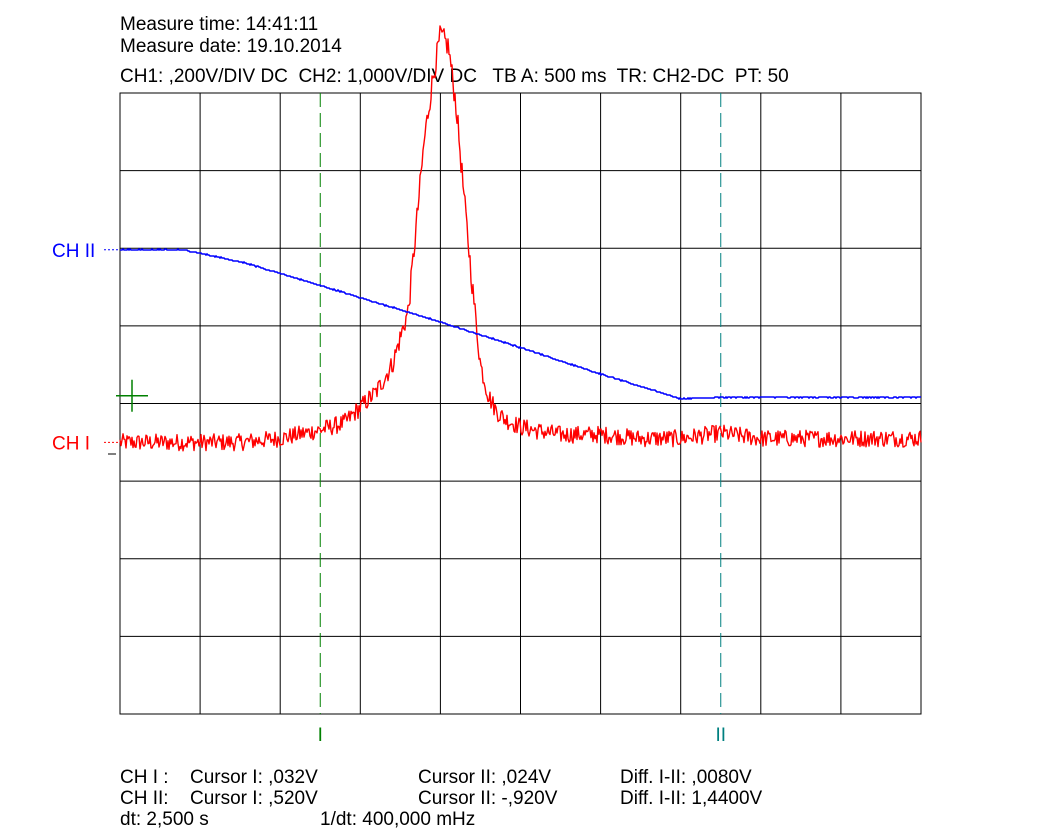  I want to click on ch2-marker-label: CH II, so click(73, 251).